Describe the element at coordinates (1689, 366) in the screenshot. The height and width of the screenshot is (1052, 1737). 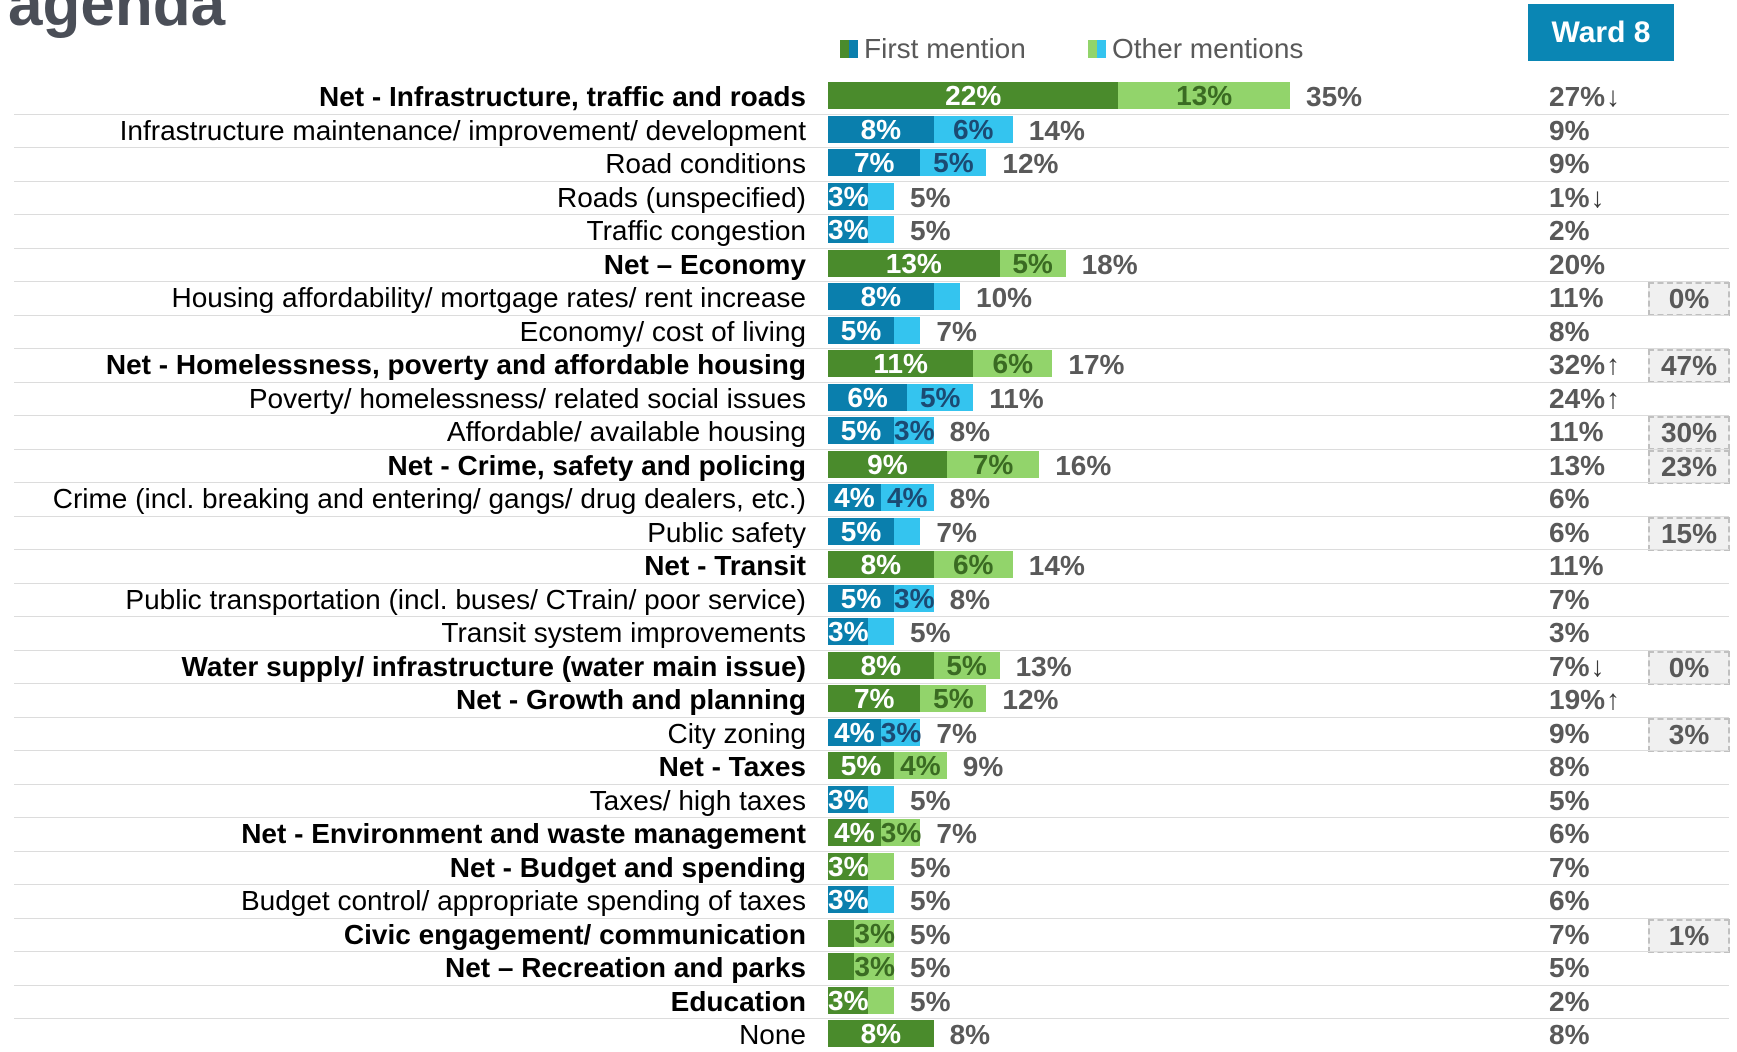
I see `comparison-value-box: 47%` at that location.